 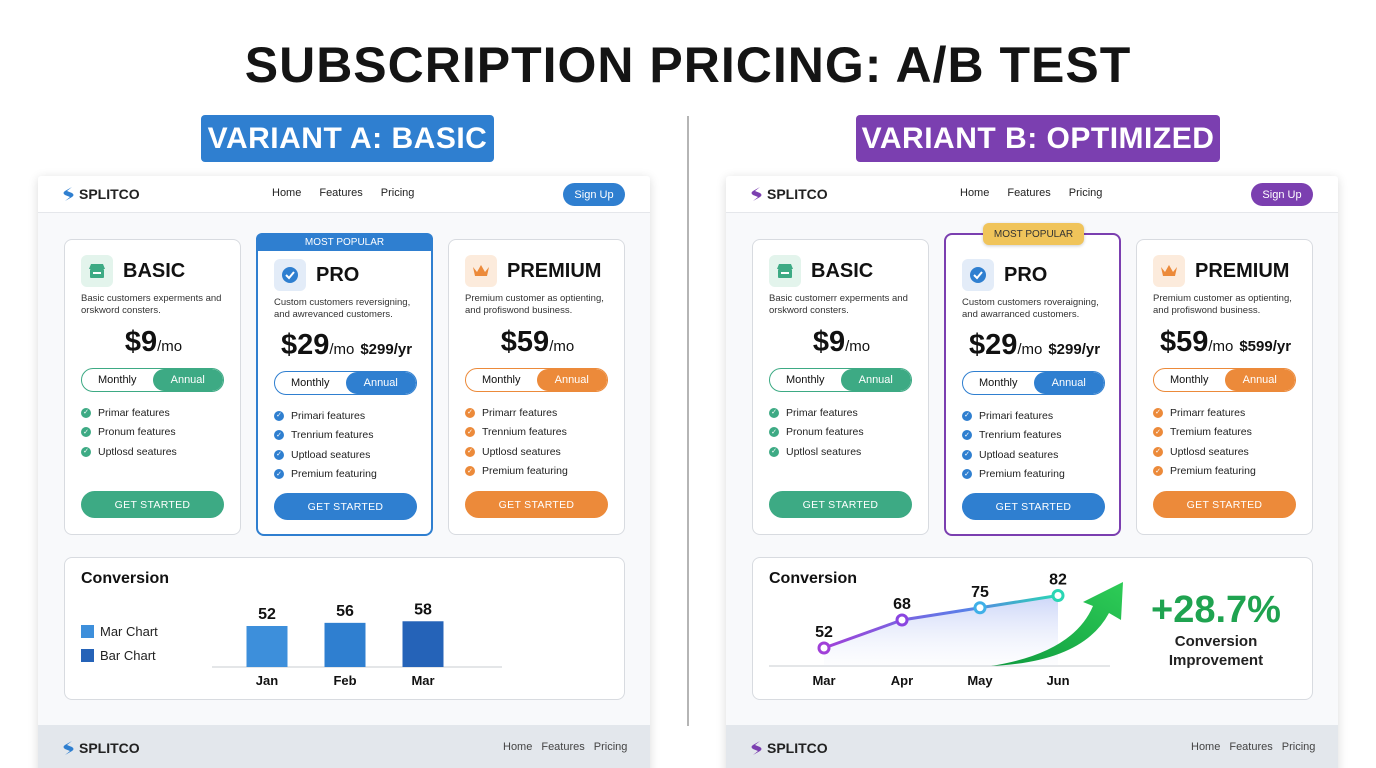 What do you see at coordinates (141, 342) in the screenshot?
I see `price-amount: $9` at bounding box center [141, 342].